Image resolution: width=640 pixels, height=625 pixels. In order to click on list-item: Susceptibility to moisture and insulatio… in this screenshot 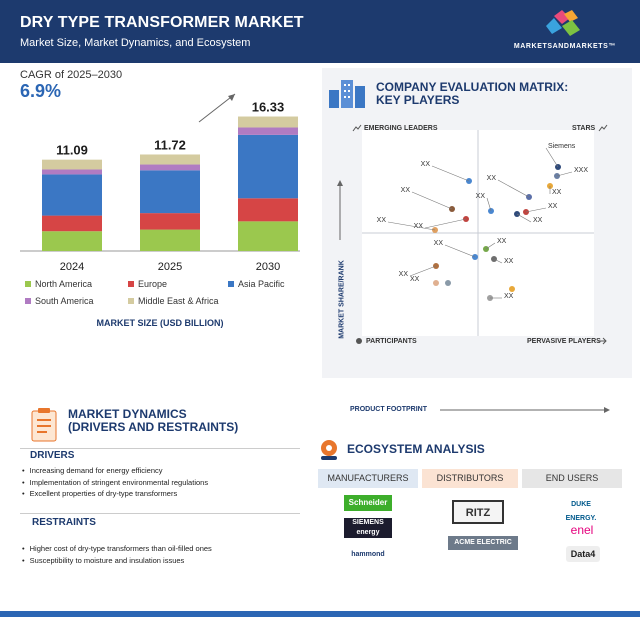, I will do `click(117, 561)`.